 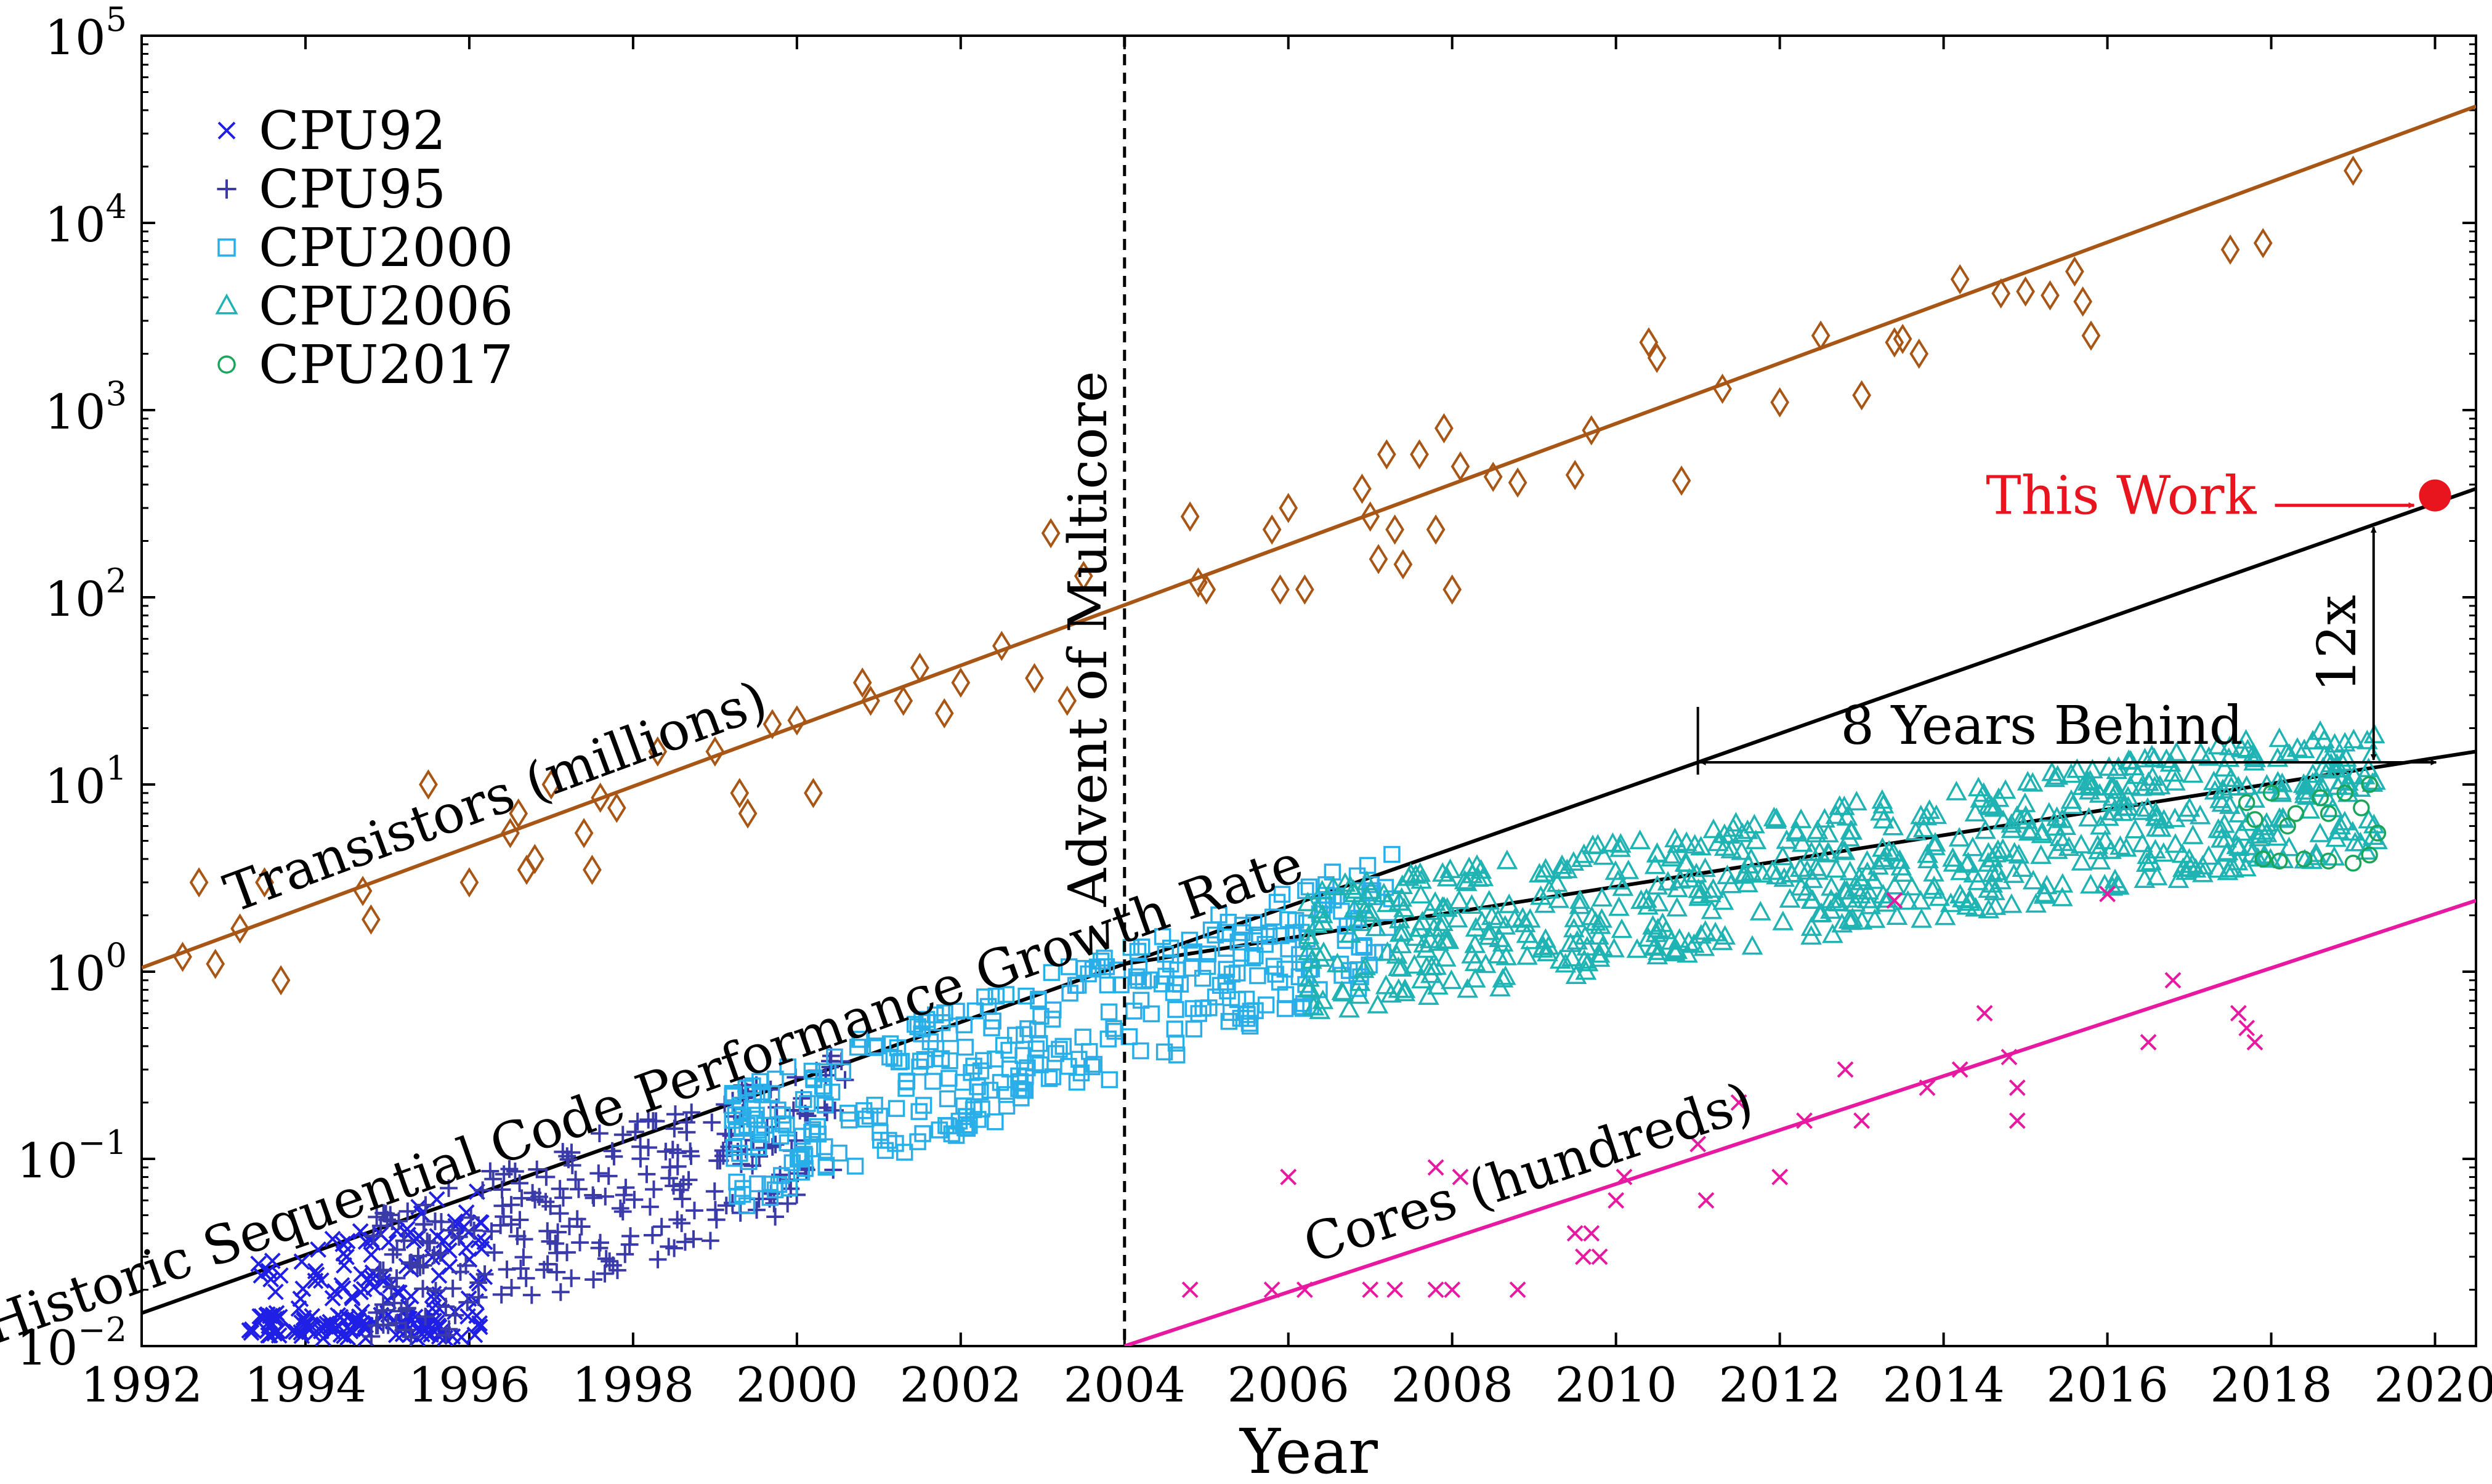 I want to click on y-tick-label: 10−1, so click(x=72, y=1156).